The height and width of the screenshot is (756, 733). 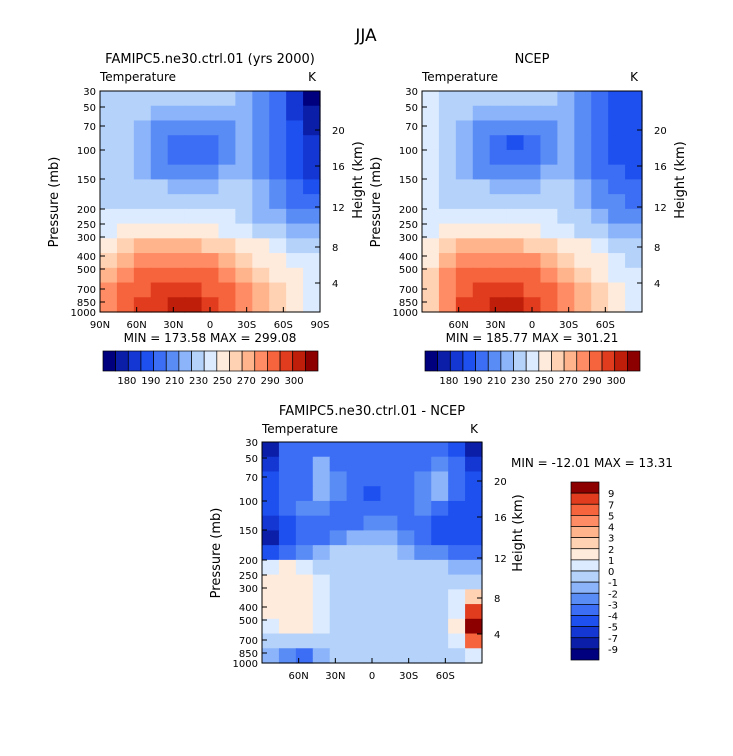 What do you see at coordinates (245, 664) in the screenshot?
I see `y-tick-label: 1000` at bounding box center [245, 664].